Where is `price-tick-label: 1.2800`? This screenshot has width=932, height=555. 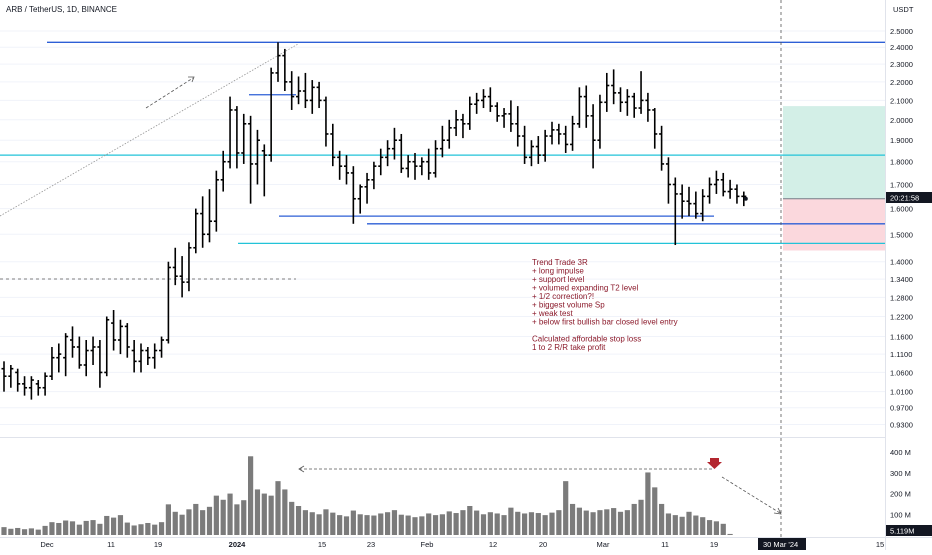
price-tick-label: 1.2800 is located at coordinates (901, 297).